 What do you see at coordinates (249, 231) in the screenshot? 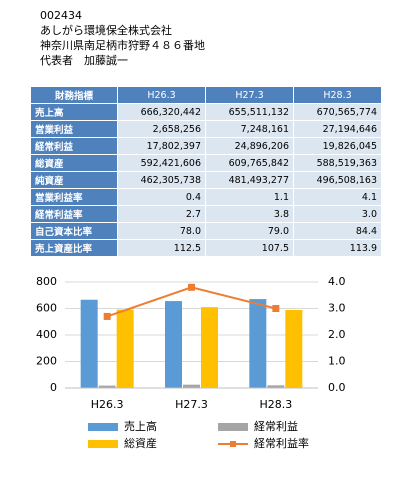
I see `table-cell: 79.0` at bounding box center [249, 231].